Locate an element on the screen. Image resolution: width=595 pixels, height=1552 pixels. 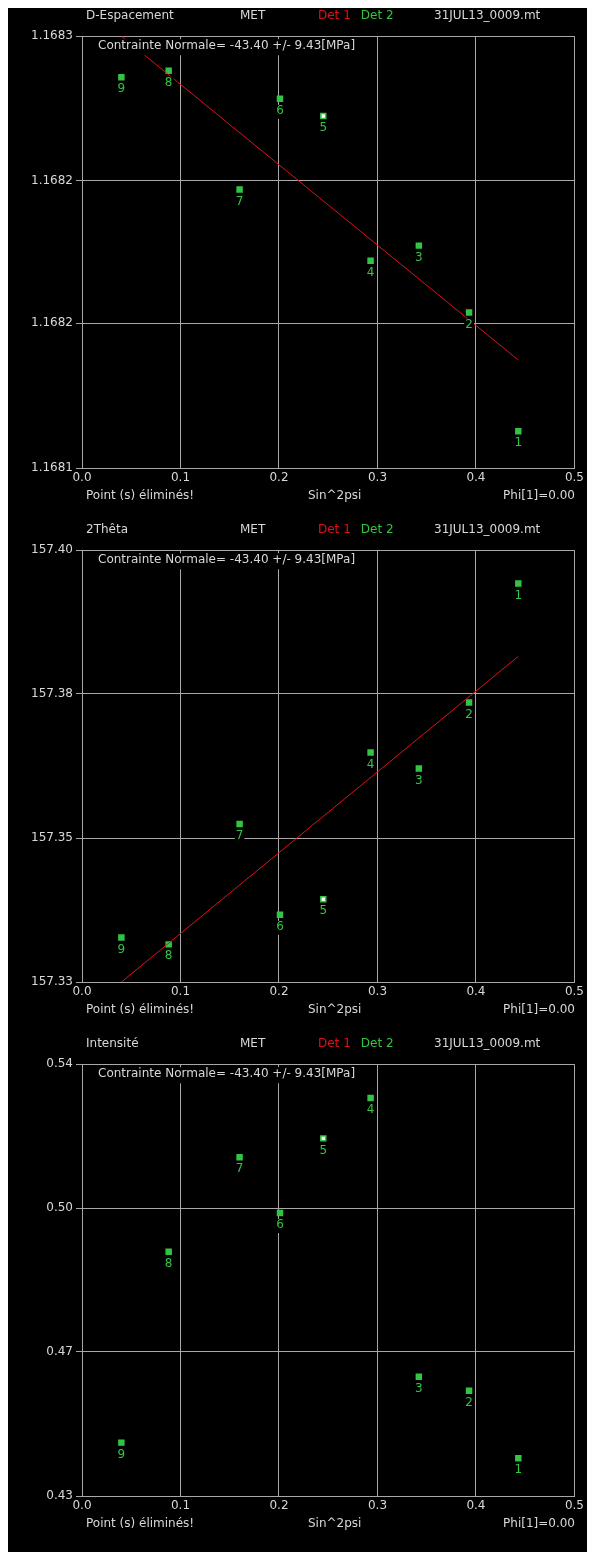
y-tick-label: 0.43 is located at coordinates (59, 1495).